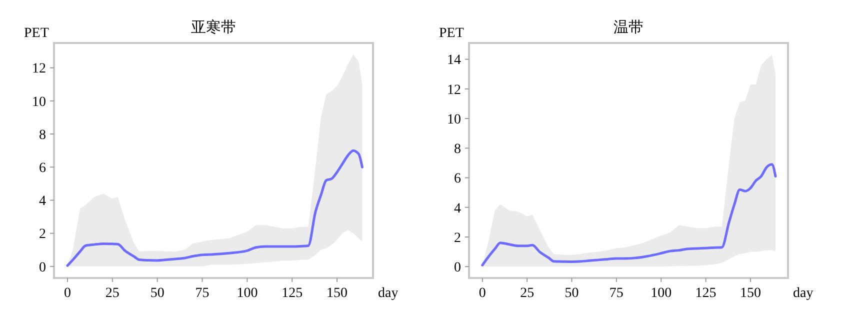  Describe the element at coordinates (629, 27) in the screenshot. I see `chart-title: 温带` at that location.